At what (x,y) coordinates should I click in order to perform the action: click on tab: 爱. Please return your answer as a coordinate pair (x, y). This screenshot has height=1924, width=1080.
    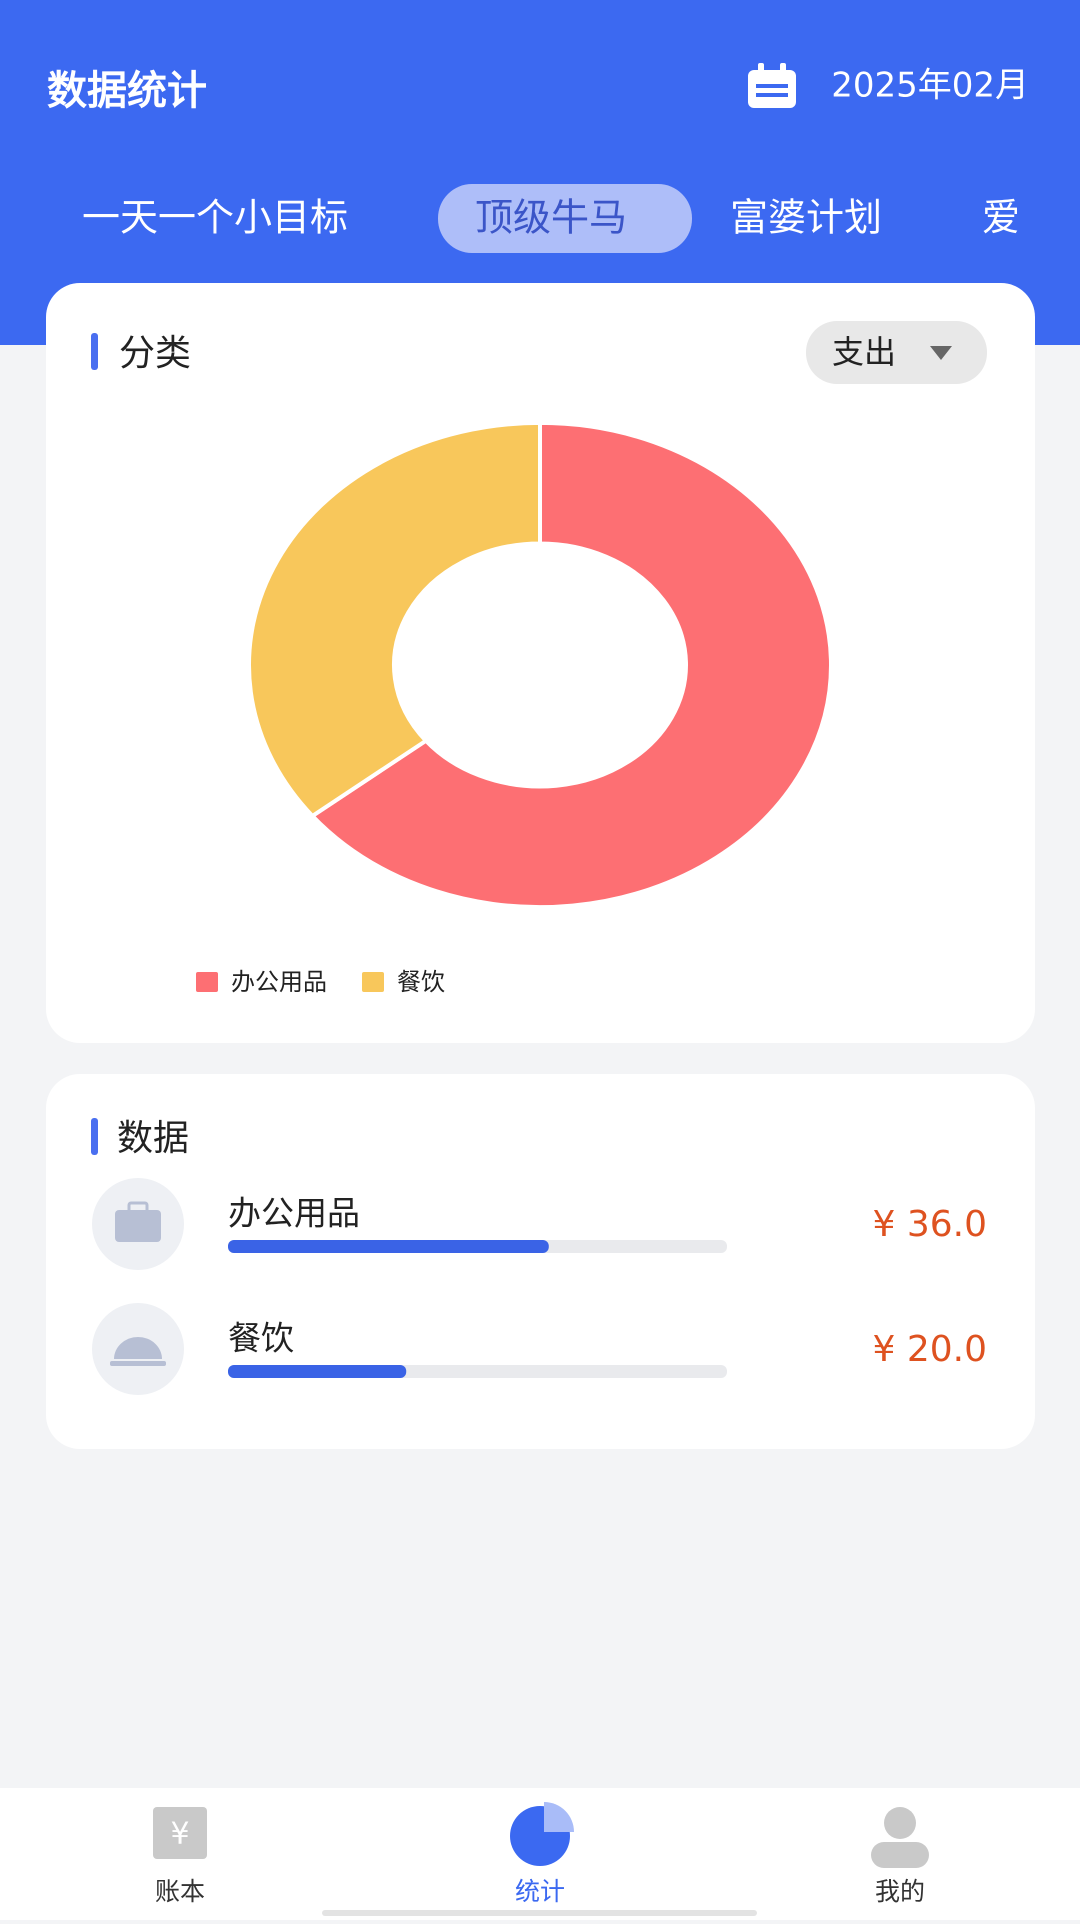
    Looking at the image, I should click on (1001, 218).